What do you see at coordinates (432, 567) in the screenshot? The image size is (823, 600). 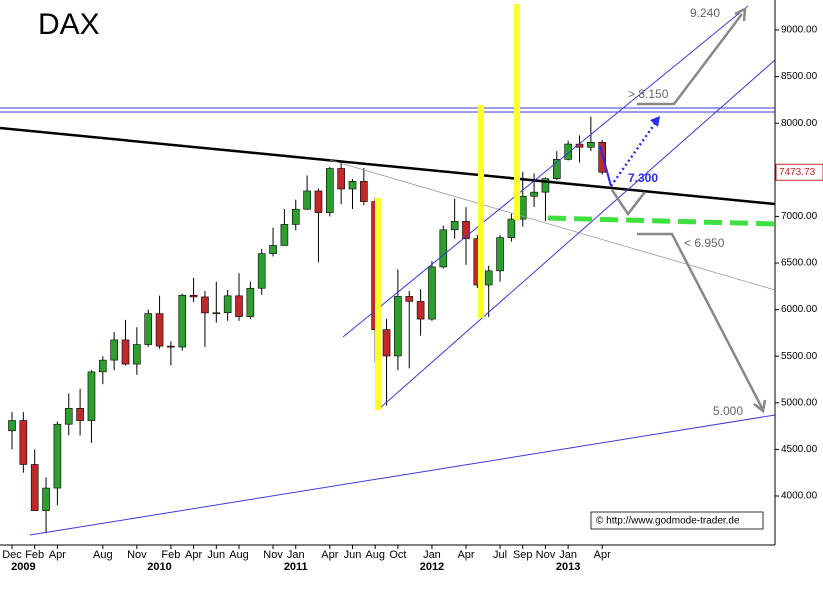 I see `year-label: 2012` at bounding box center [432, 567].